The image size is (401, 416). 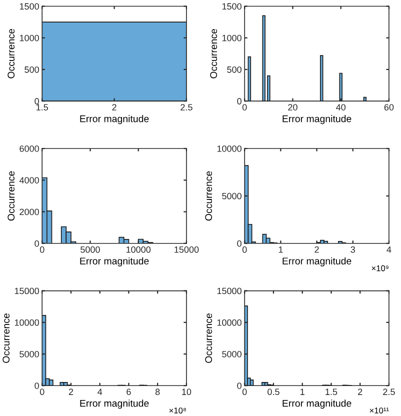 I want to click on text: ×10⁹, so click(x=380, y=268).